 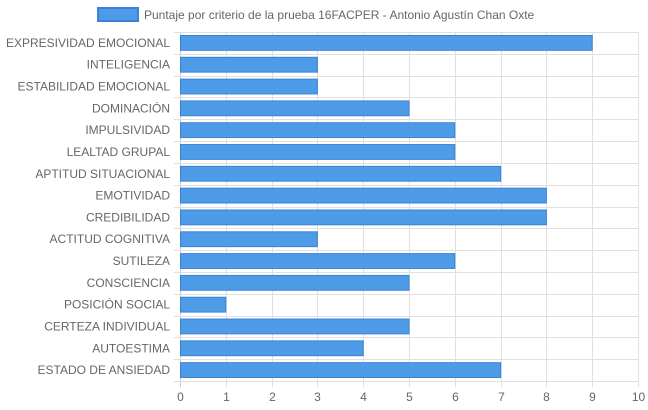 What do you see at coordinates (102, 174) in the screenshot?
I see `category-label: APTITUD SITUACIONAL` at bounding box center [102, 174].